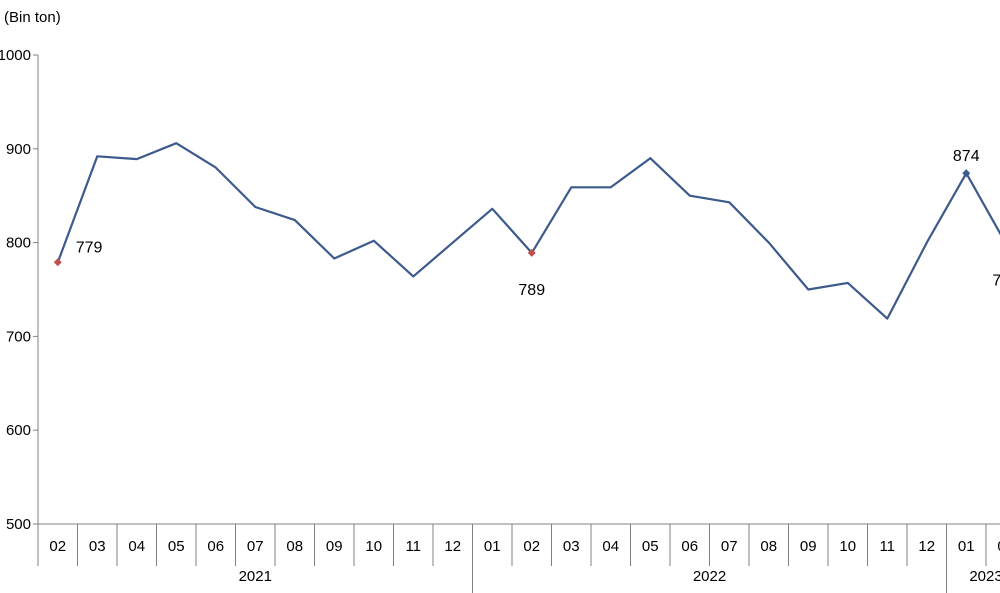 The height and width of the screenshot is (593, 1000). Describe the element at coordinates (18, 524) in the screenshot. I see `y-tick-label: 500` at that location.